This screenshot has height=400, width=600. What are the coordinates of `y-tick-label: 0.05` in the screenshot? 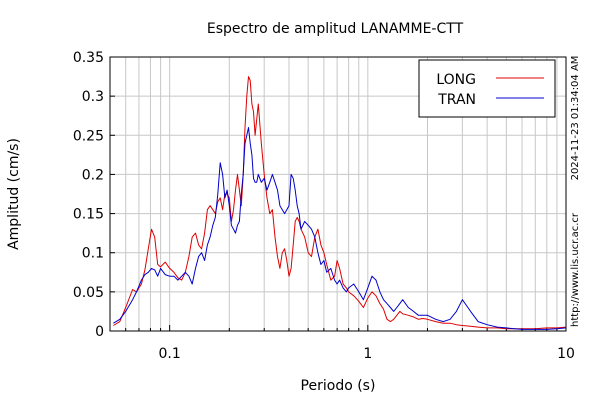 It's located at (88, 293).